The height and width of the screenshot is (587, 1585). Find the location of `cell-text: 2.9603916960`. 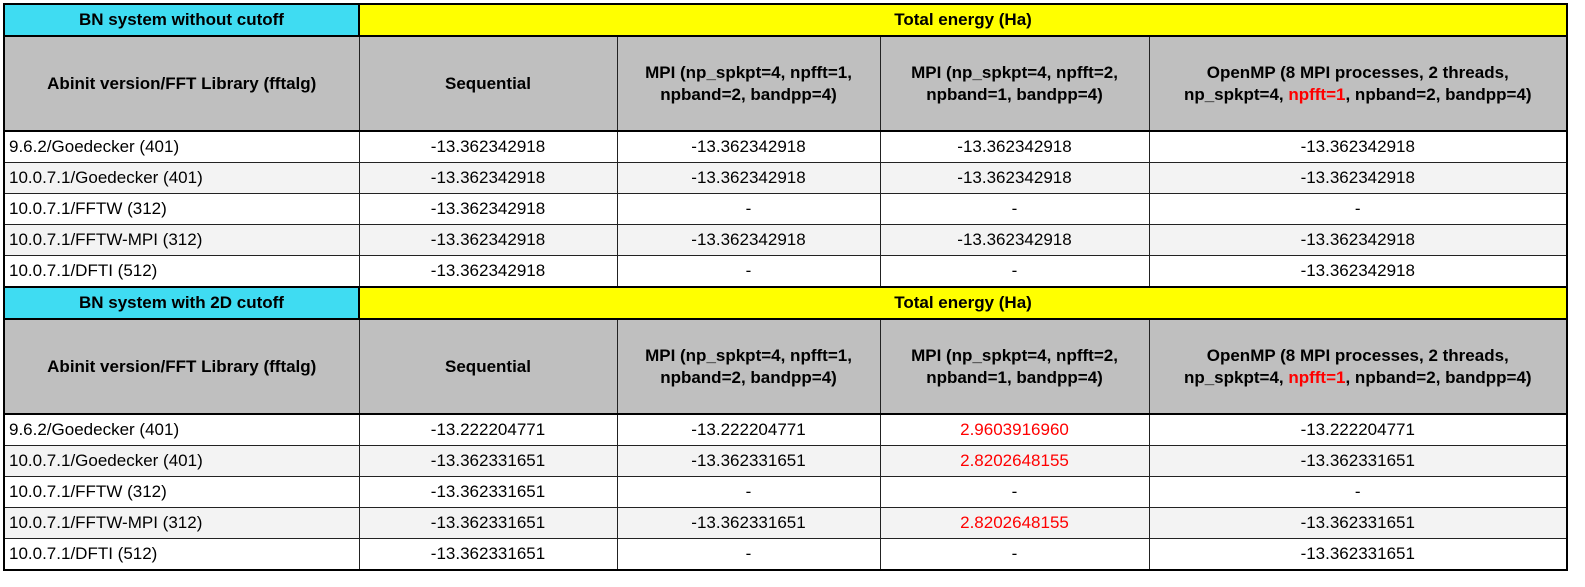

cell-text: 2.9603916960 is located at coordinates (1014, 429).